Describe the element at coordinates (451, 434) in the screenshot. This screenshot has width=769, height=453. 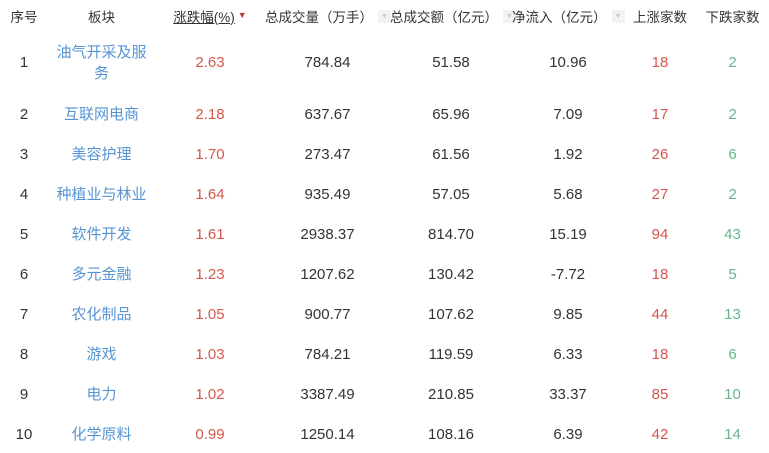
I see `total-amount-value: 108.16` at that location.